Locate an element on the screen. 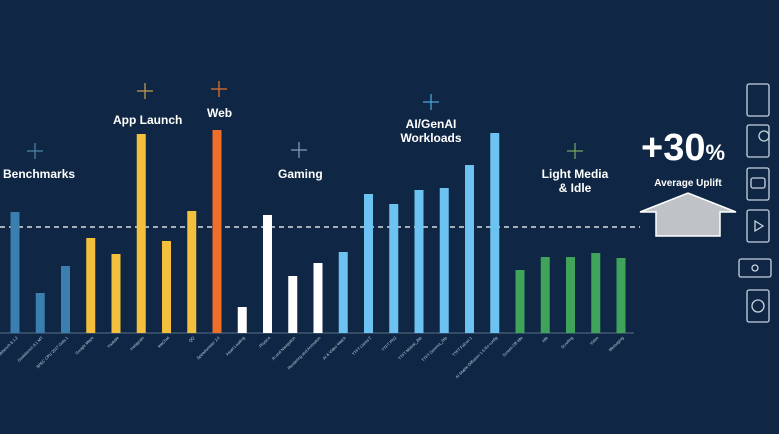 The width and height of the screenshot is (779, 434). x-tick-label: Instagram is located at coordinates (137, 343).